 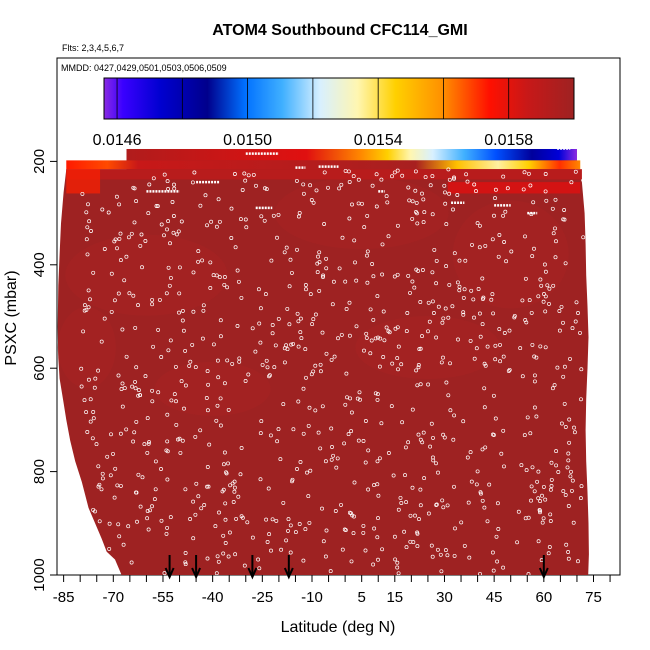 I want to click on dates-note: MMDD: 0427,0429,0501,0503,0506,0509, so click(x=144, y=68).